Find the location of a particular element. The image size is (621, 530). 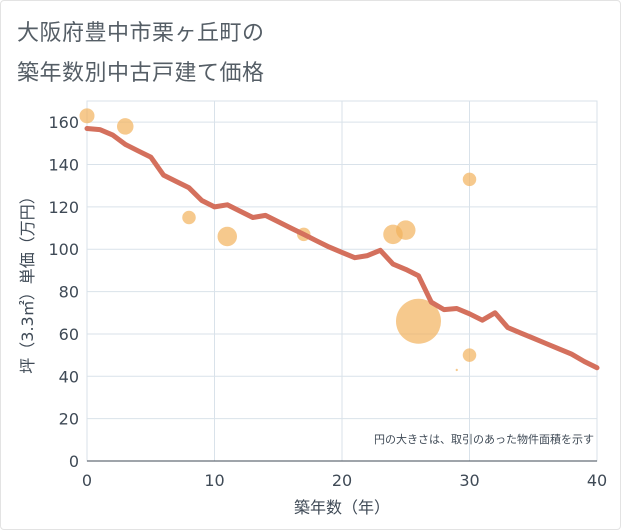

x-tick-label: 0 is located at coordinates (87, 480).